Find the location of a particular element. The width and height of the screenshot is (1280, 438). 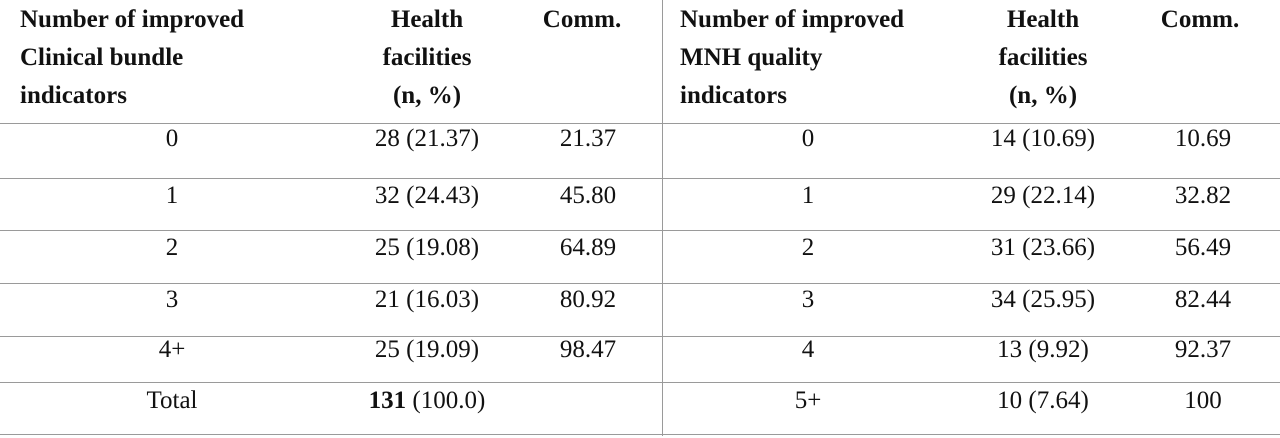

left-row-count: 2 is located at coordinates (172, 247).